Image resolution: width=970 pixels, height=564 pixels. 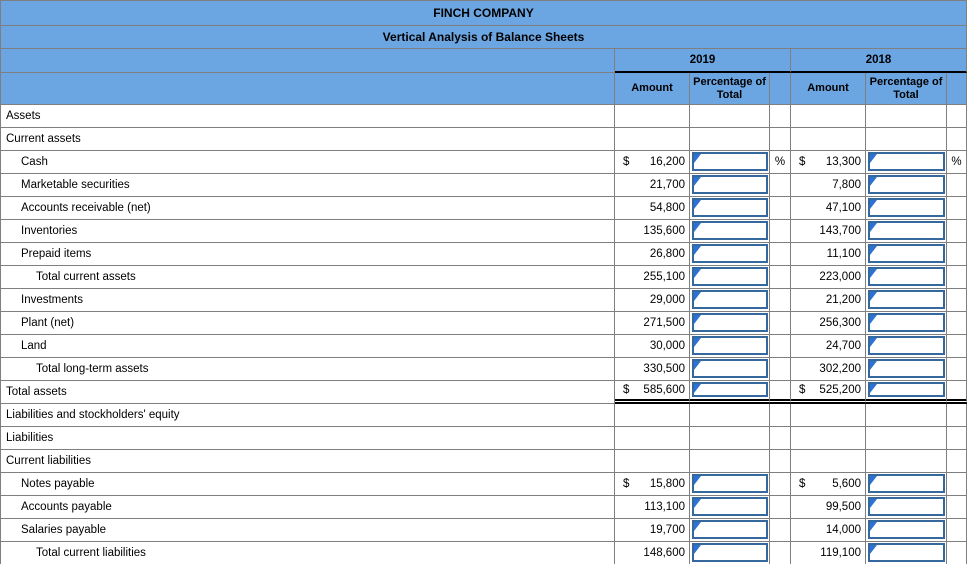 I want to click on row-label: Total long-term assets, so click(x=308, y=369).